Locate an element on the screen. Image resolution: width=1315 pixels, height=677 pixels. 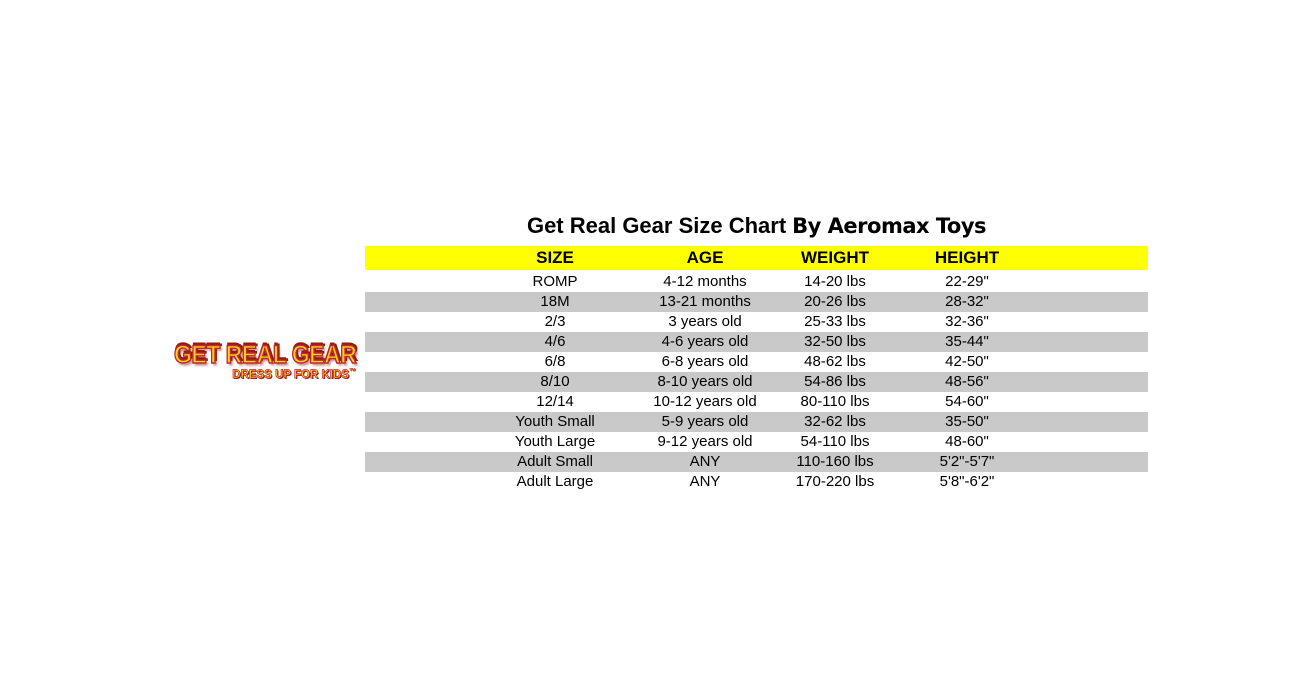
table-cell: 9-12 years old is located at coordinates (705, 441).